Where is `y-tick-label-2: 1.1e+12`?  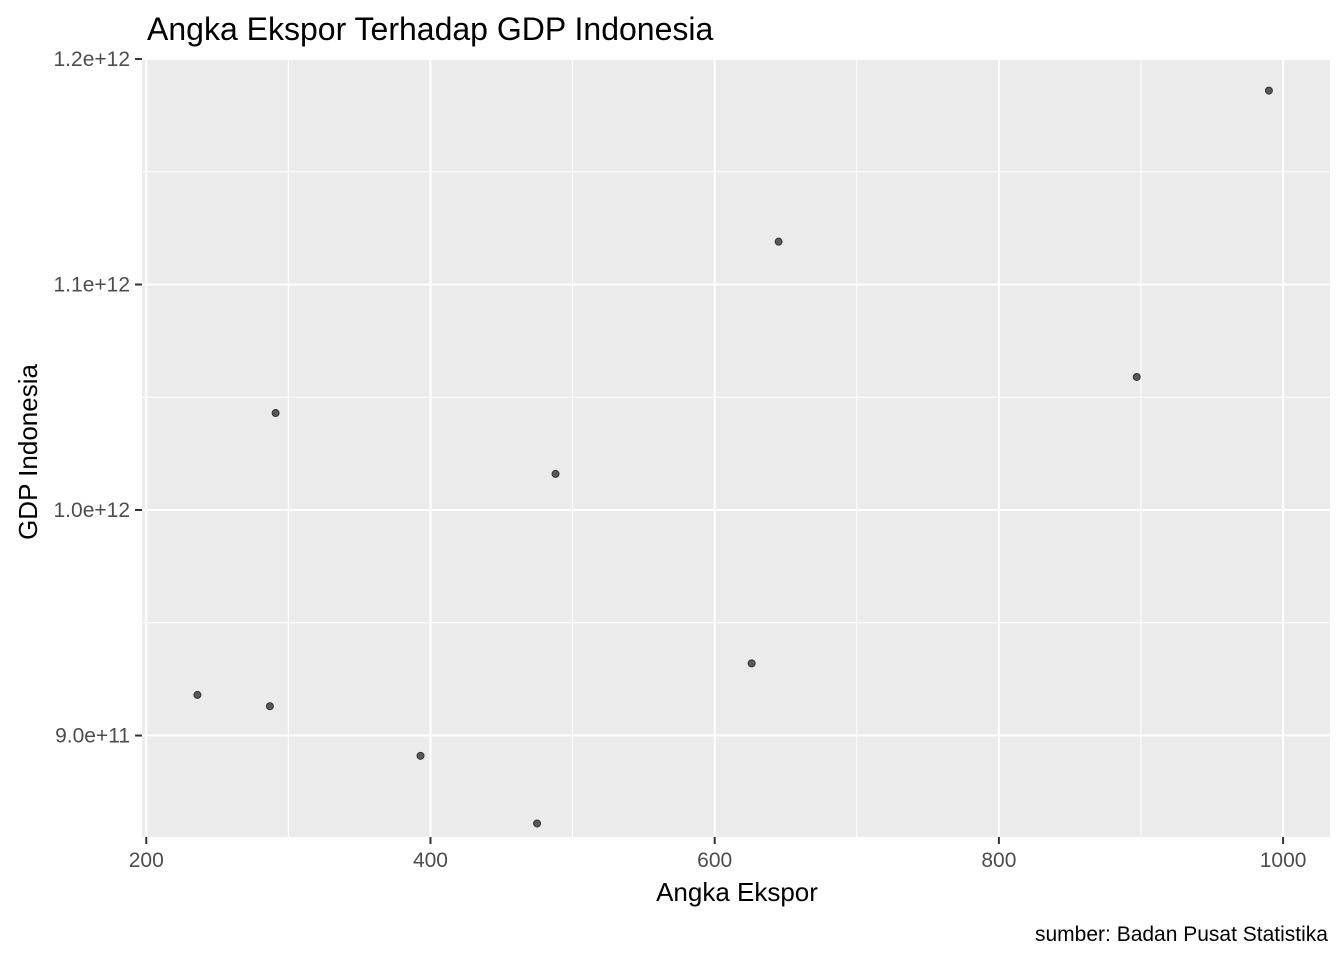 y-tick-label-2: 1.1e+12 is located at coordinates (92, 285).